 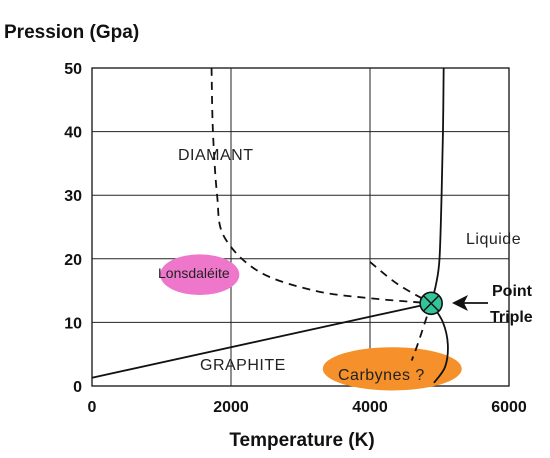 I want to click on x-tick-label: 0, so click(x=92, y=407).